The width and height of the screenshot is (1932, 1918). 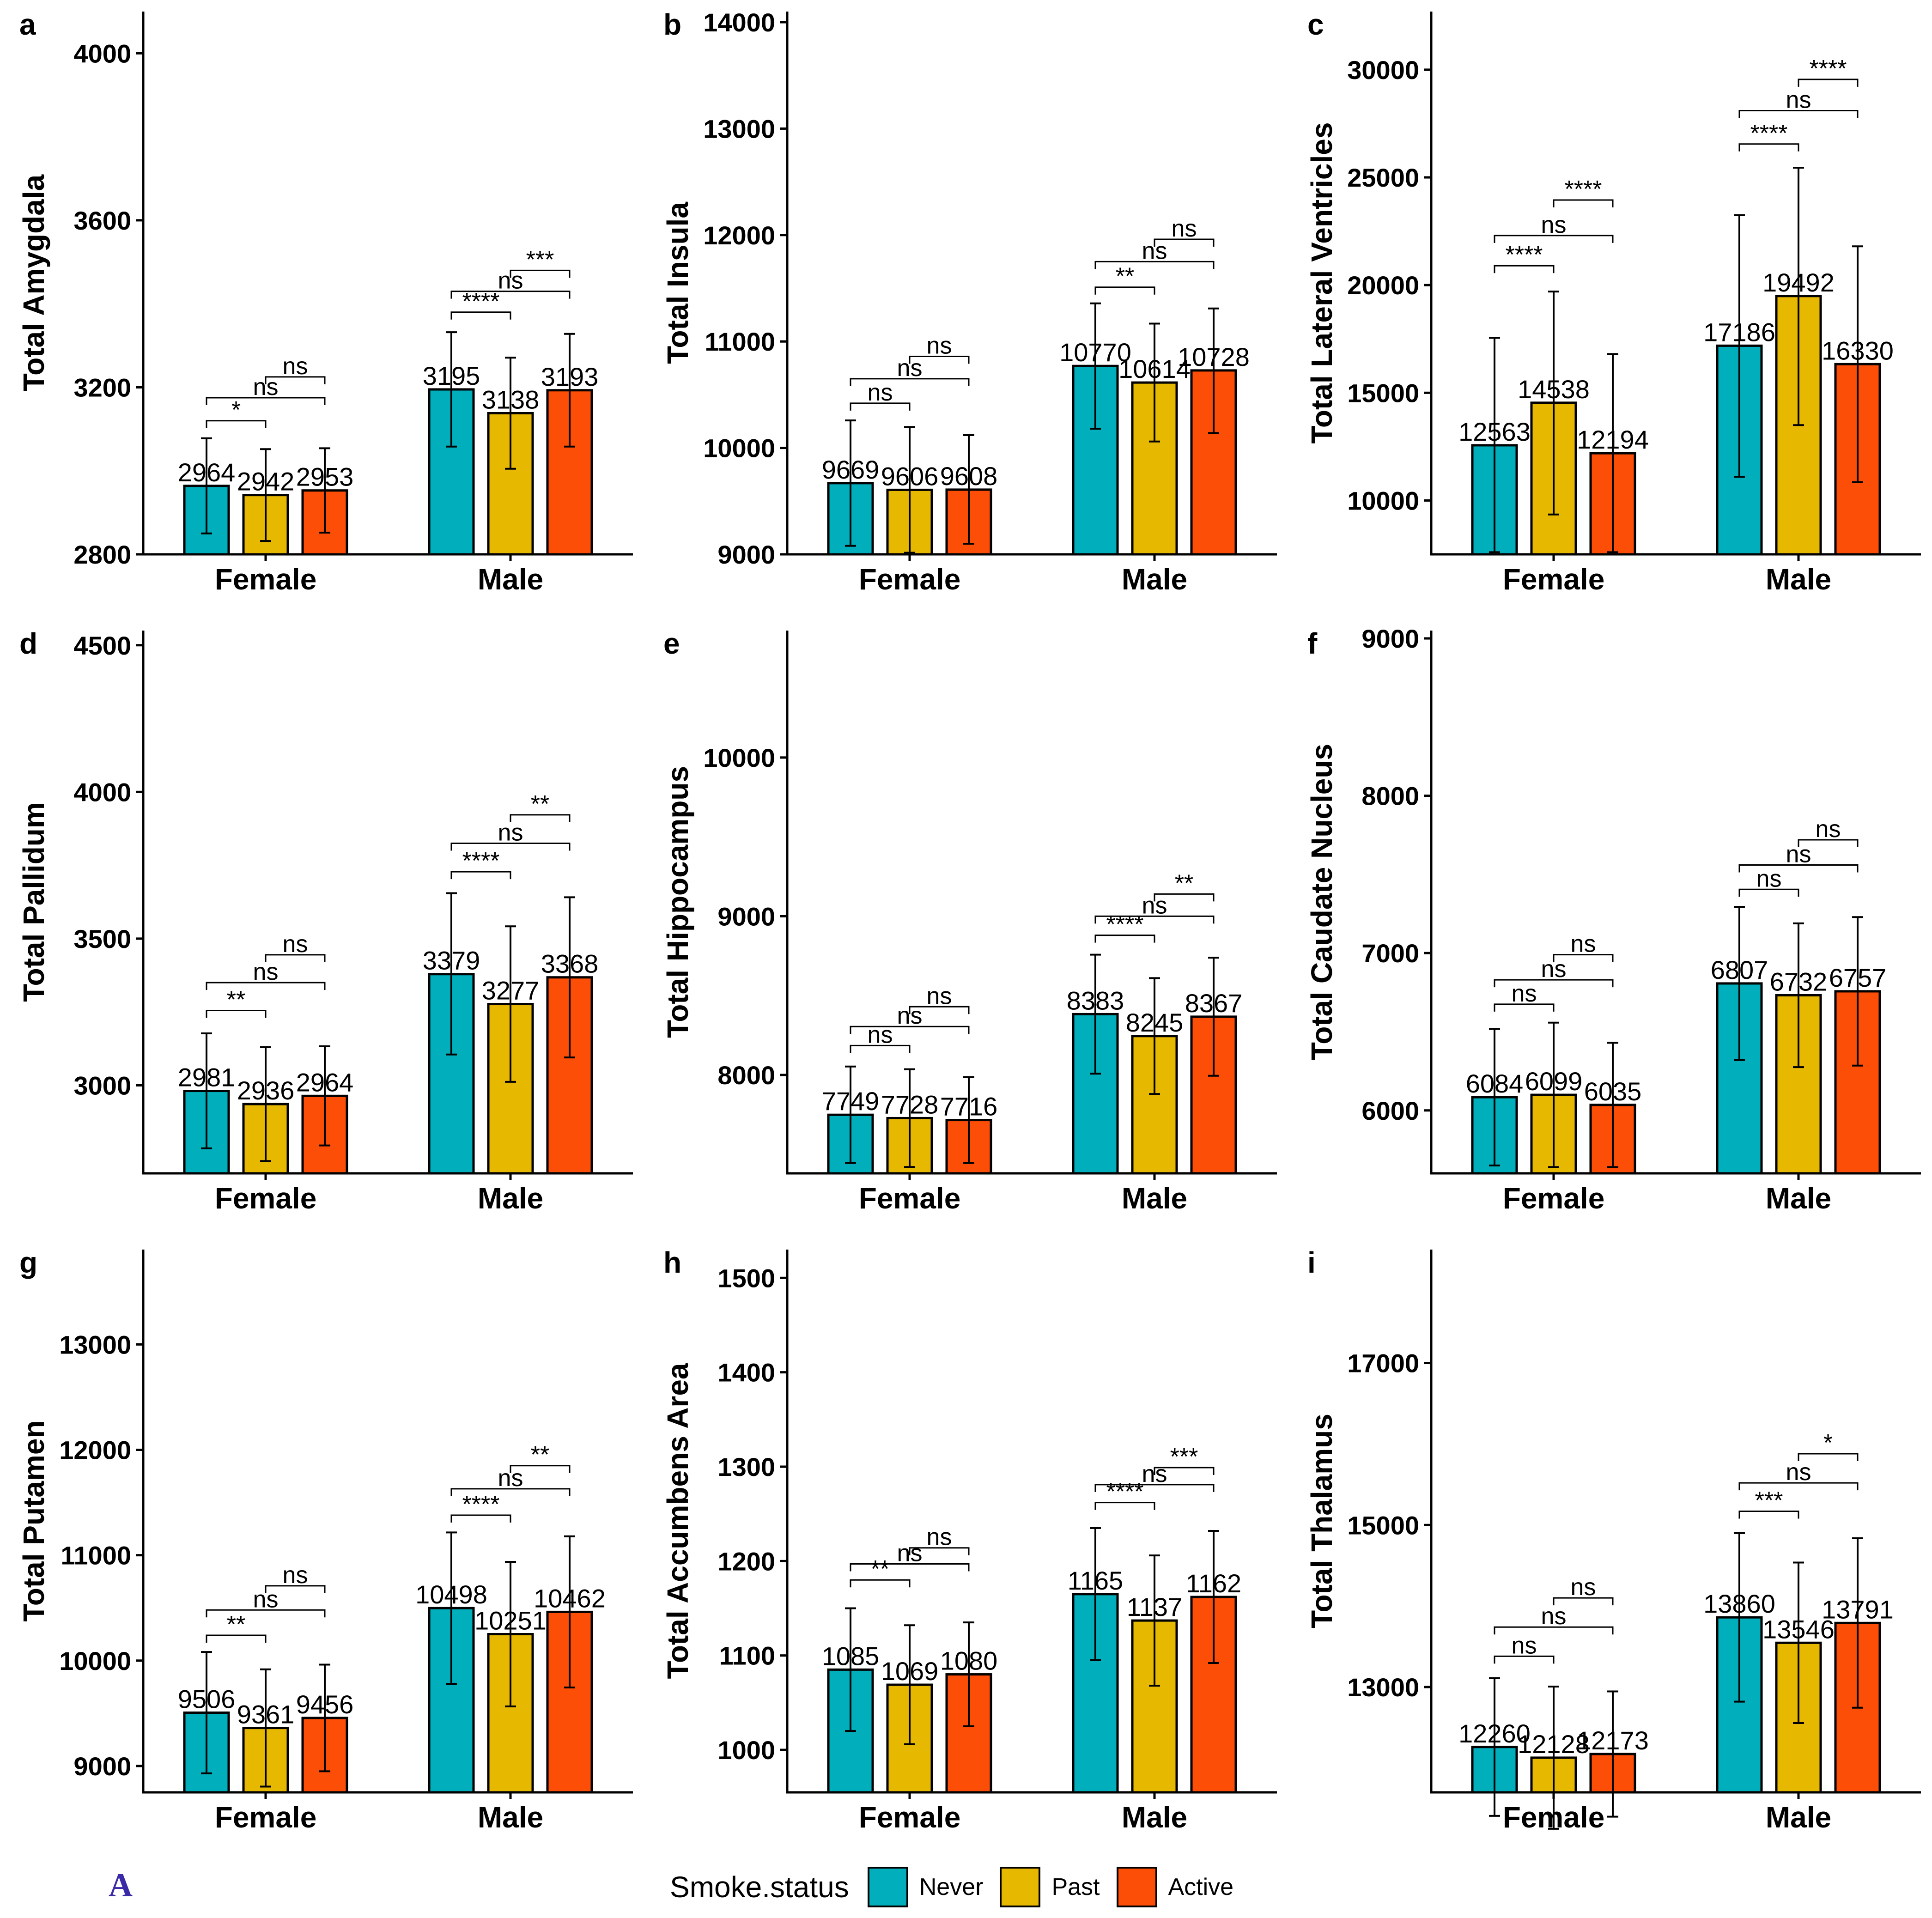 I want to click on legend-item-active: Active, so click(x=1175, y=1887).